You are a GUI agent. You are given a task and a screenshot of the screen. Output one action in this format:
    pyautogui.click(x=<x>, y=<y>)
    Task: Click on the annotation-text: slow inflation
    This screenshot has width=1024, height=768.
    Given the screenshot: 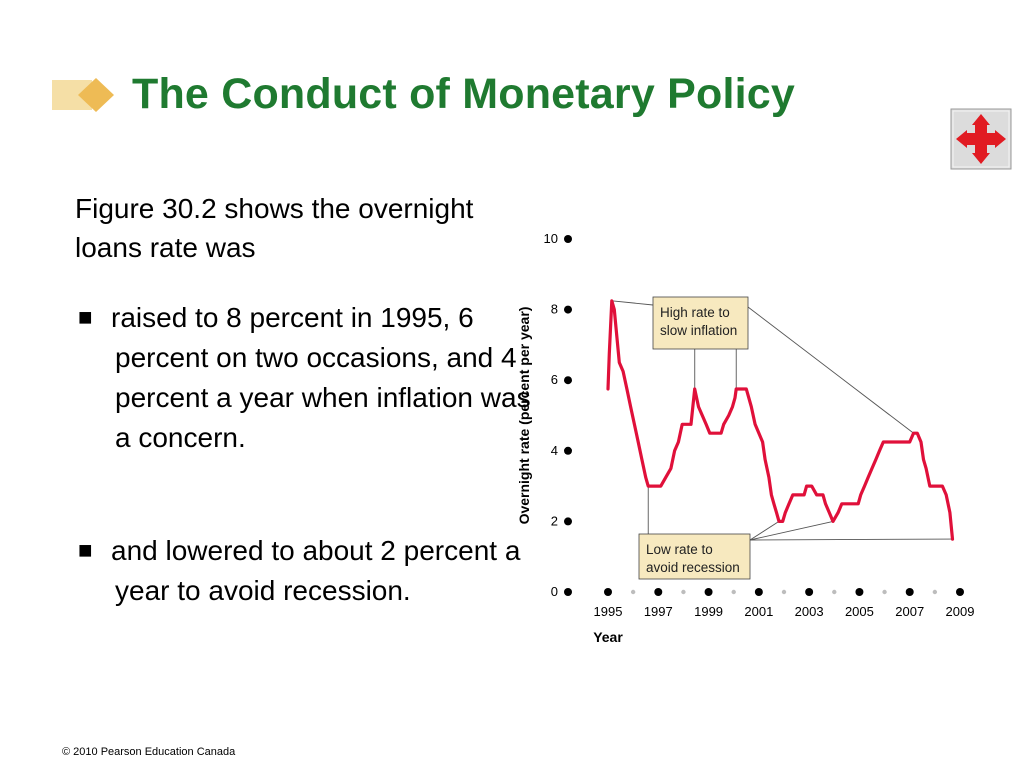 What is the action you would take?
    pyautogui.click(x=698, y=330)
    